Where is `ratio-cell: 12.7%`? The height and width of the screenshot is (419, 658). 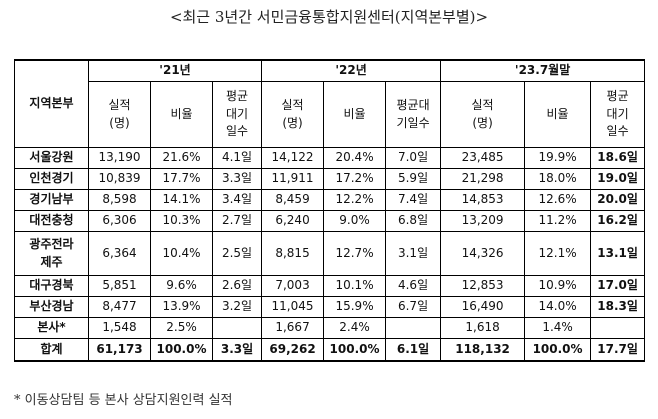 ratio-cell: 12.7% is located at coordinates (355, 253).